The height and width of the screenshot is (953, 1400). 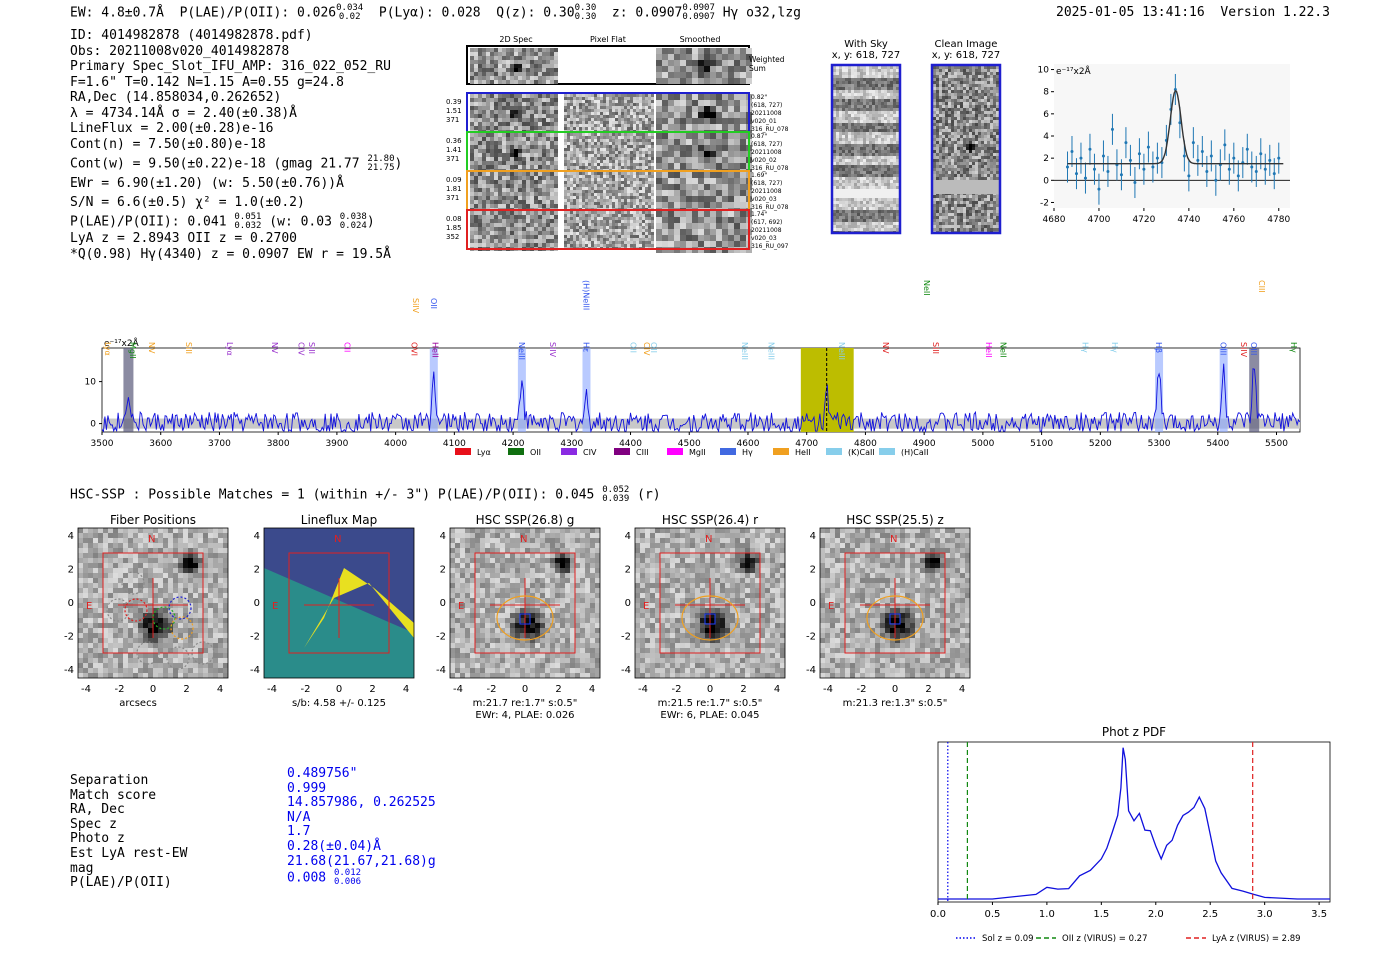 What do you see at coordinates (586, 295) in the screenshot?
I see `full-line-label: (H)NeIII` at bounding box center [586, 295].